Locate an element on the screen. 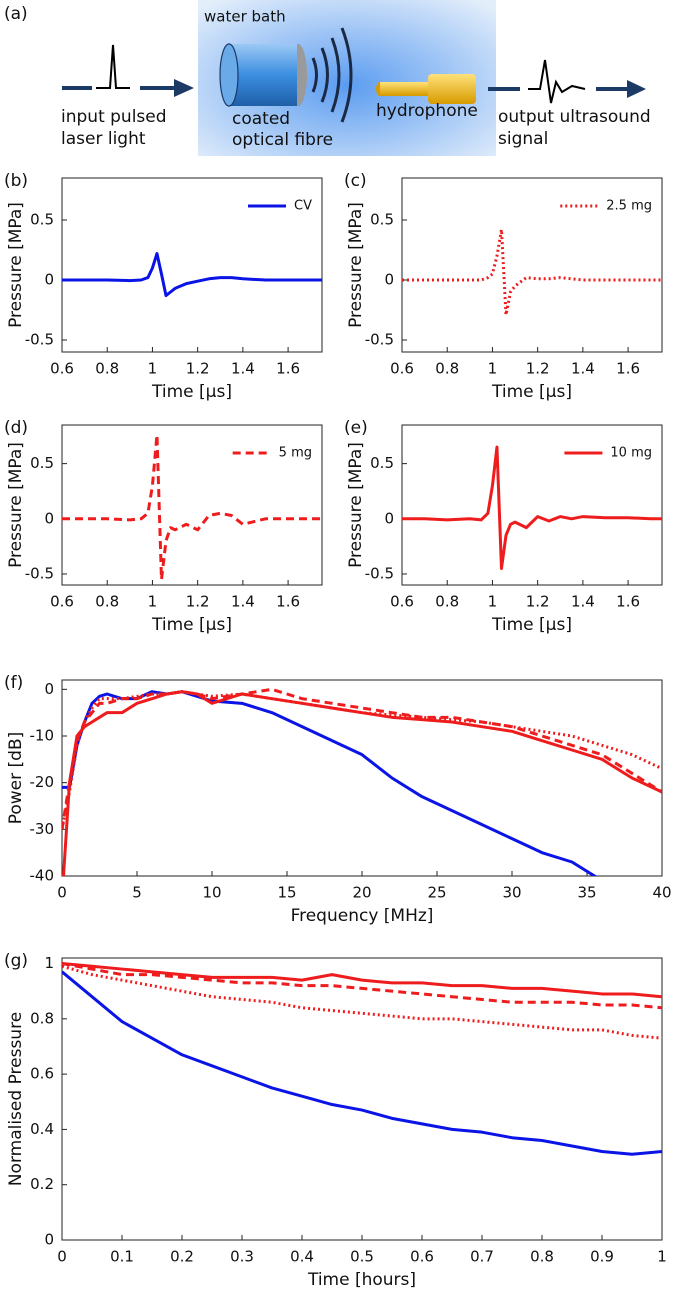  hydrophone-body is located at coordinates (405, 89).